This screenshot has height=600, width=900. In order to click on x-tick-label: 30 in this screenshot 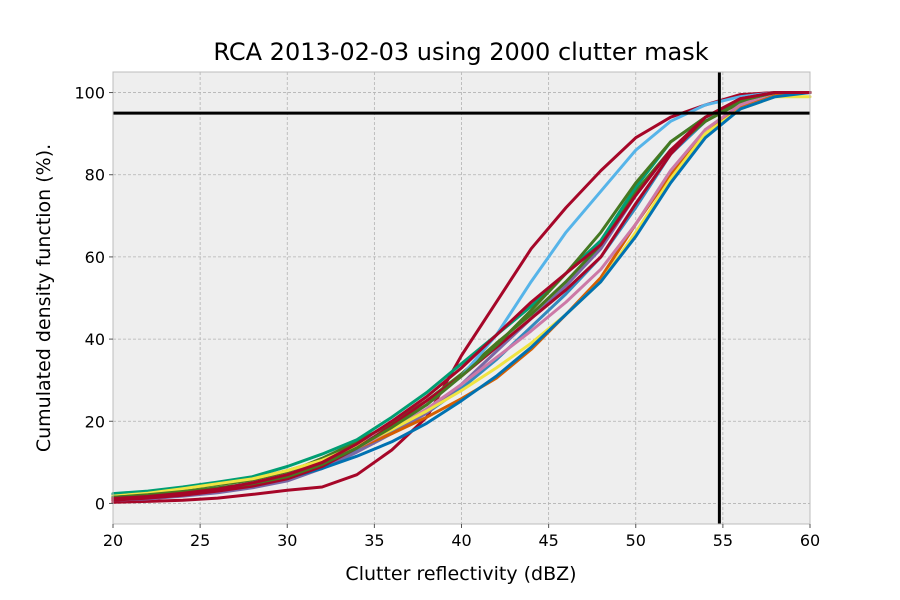, I will do `click(287, 540)`.